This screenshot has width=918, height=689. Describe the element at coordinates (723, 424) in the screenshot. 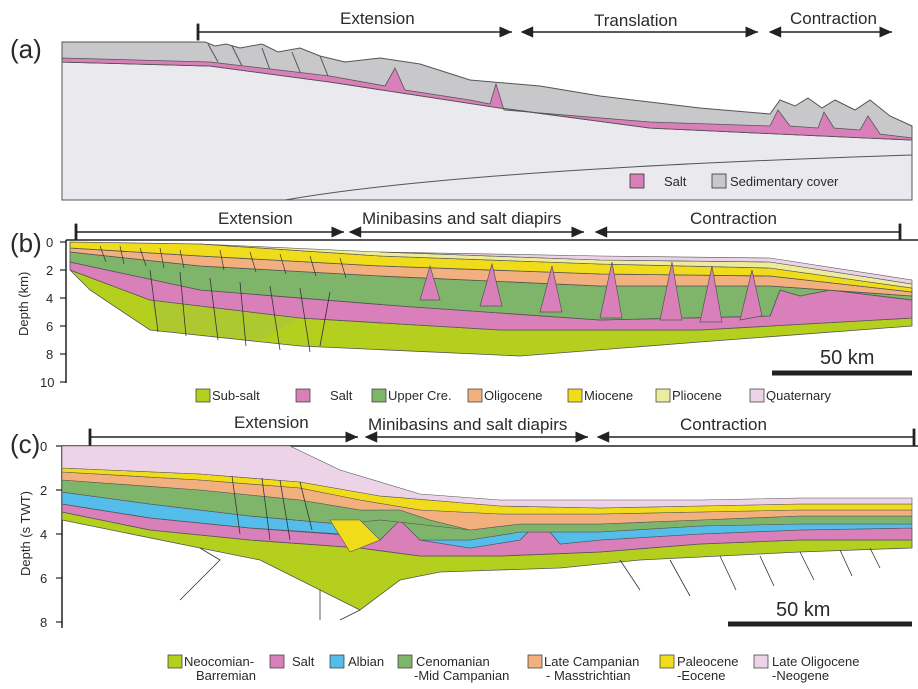

I see `panel-c-domain-contraction: Contraction` at that location.